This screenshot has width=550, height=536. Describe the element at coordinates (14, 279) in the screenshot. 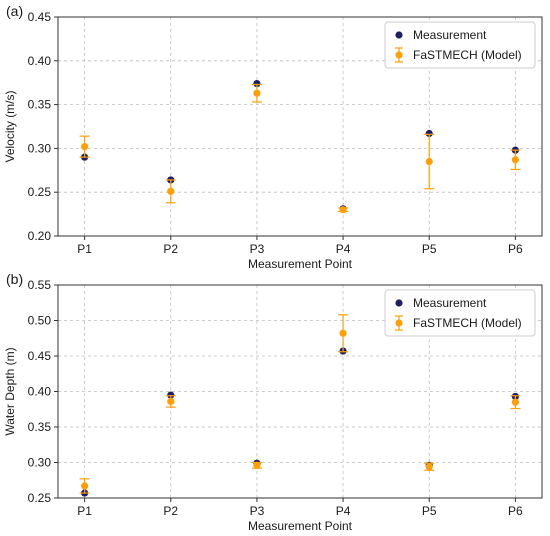

I see `panel-label: (b)` at that location.